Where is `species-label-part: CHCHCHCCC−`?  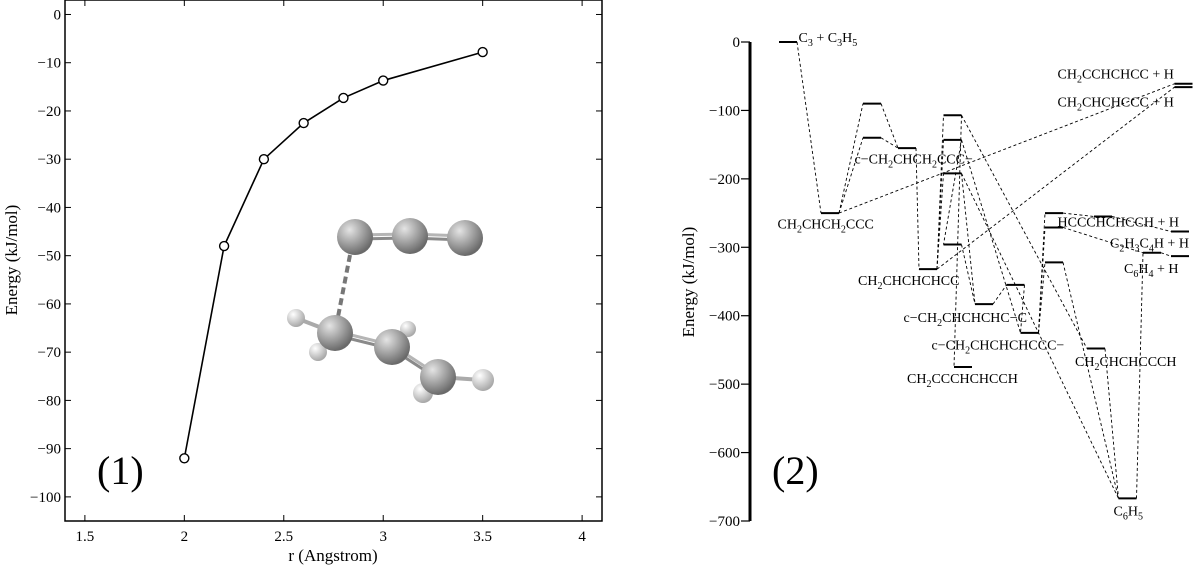 species-label-part: CHCHCHCCC− is located at coordinates (1017, 345).